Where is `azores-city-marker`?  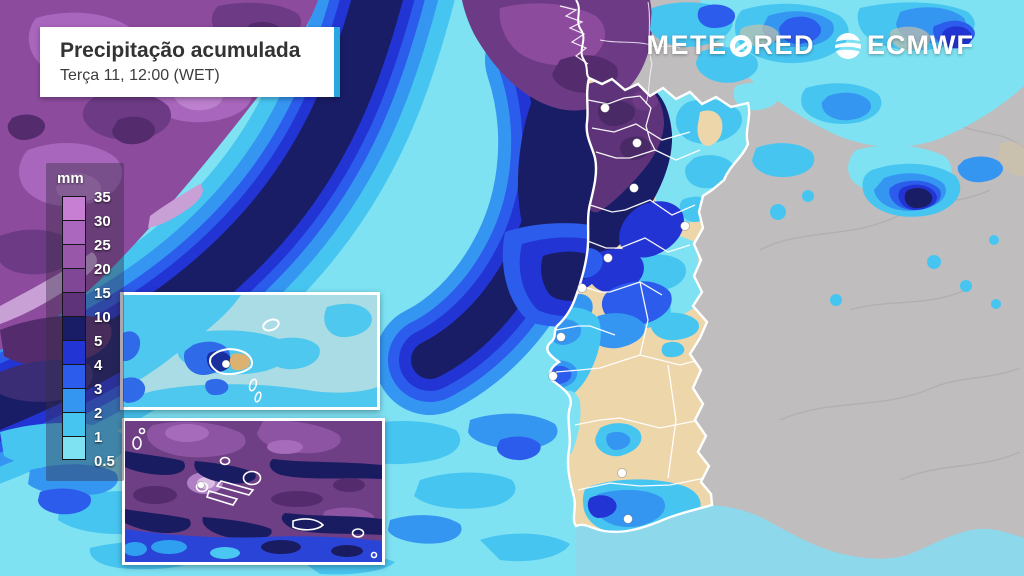 azores-city-marker is located at coordinates (201, 485).